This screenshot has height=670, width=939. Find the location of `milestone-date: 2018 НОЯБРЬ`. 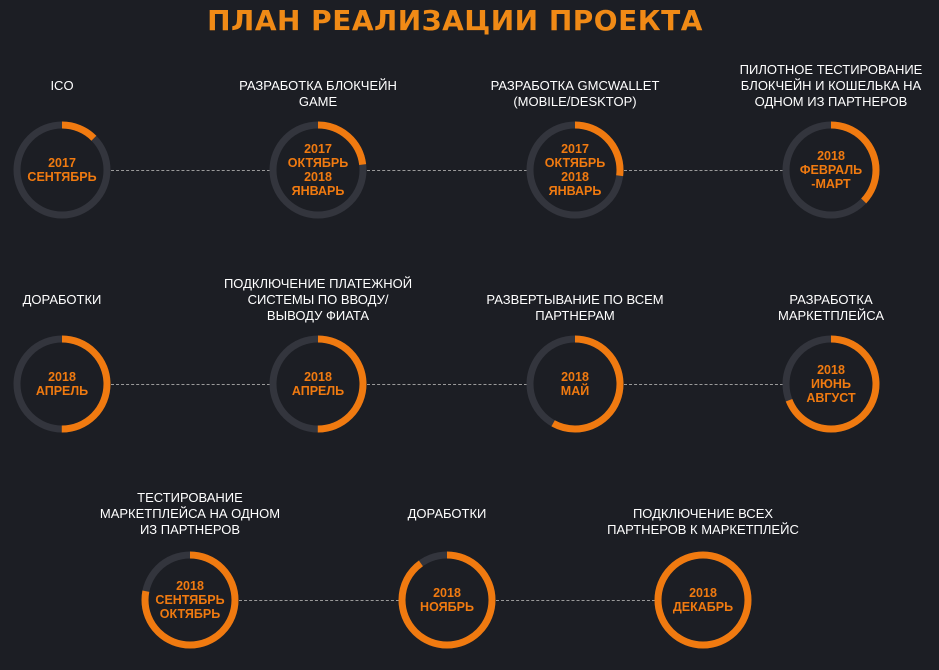

milestone-date: 2018 НОЯБРЬ is located at coordinates (447, 600).